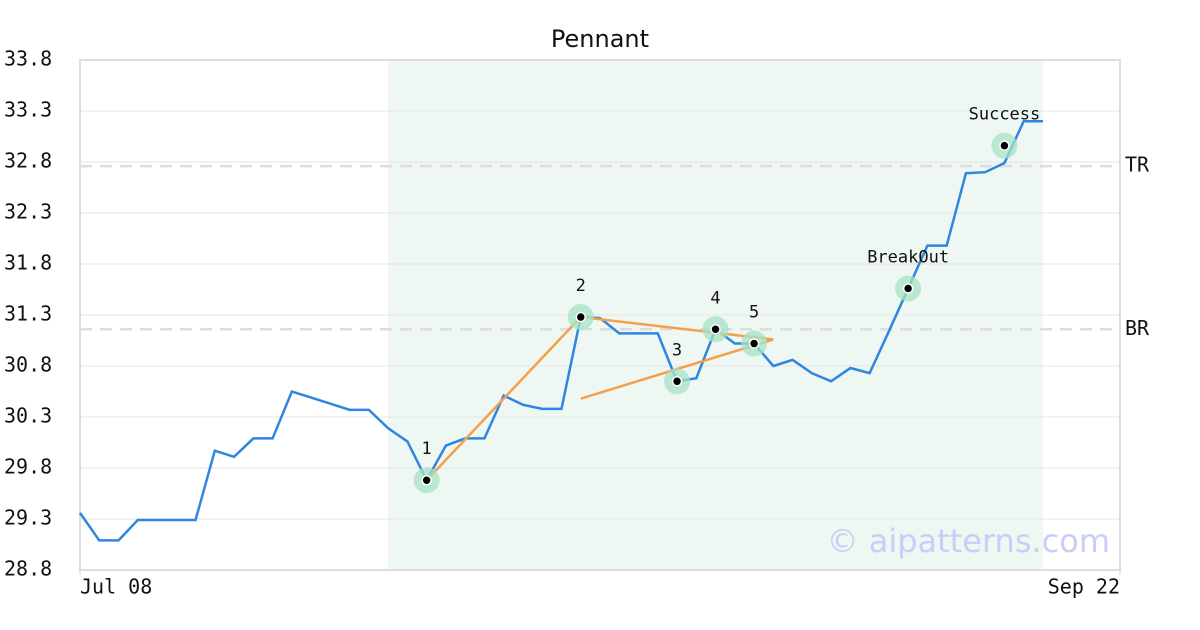 The width and height of the screenshot is (1200, 630). Describe the element at coordinates (116, 587) in the screenshot. I see `x-tick-label: Jul 08` at that location.